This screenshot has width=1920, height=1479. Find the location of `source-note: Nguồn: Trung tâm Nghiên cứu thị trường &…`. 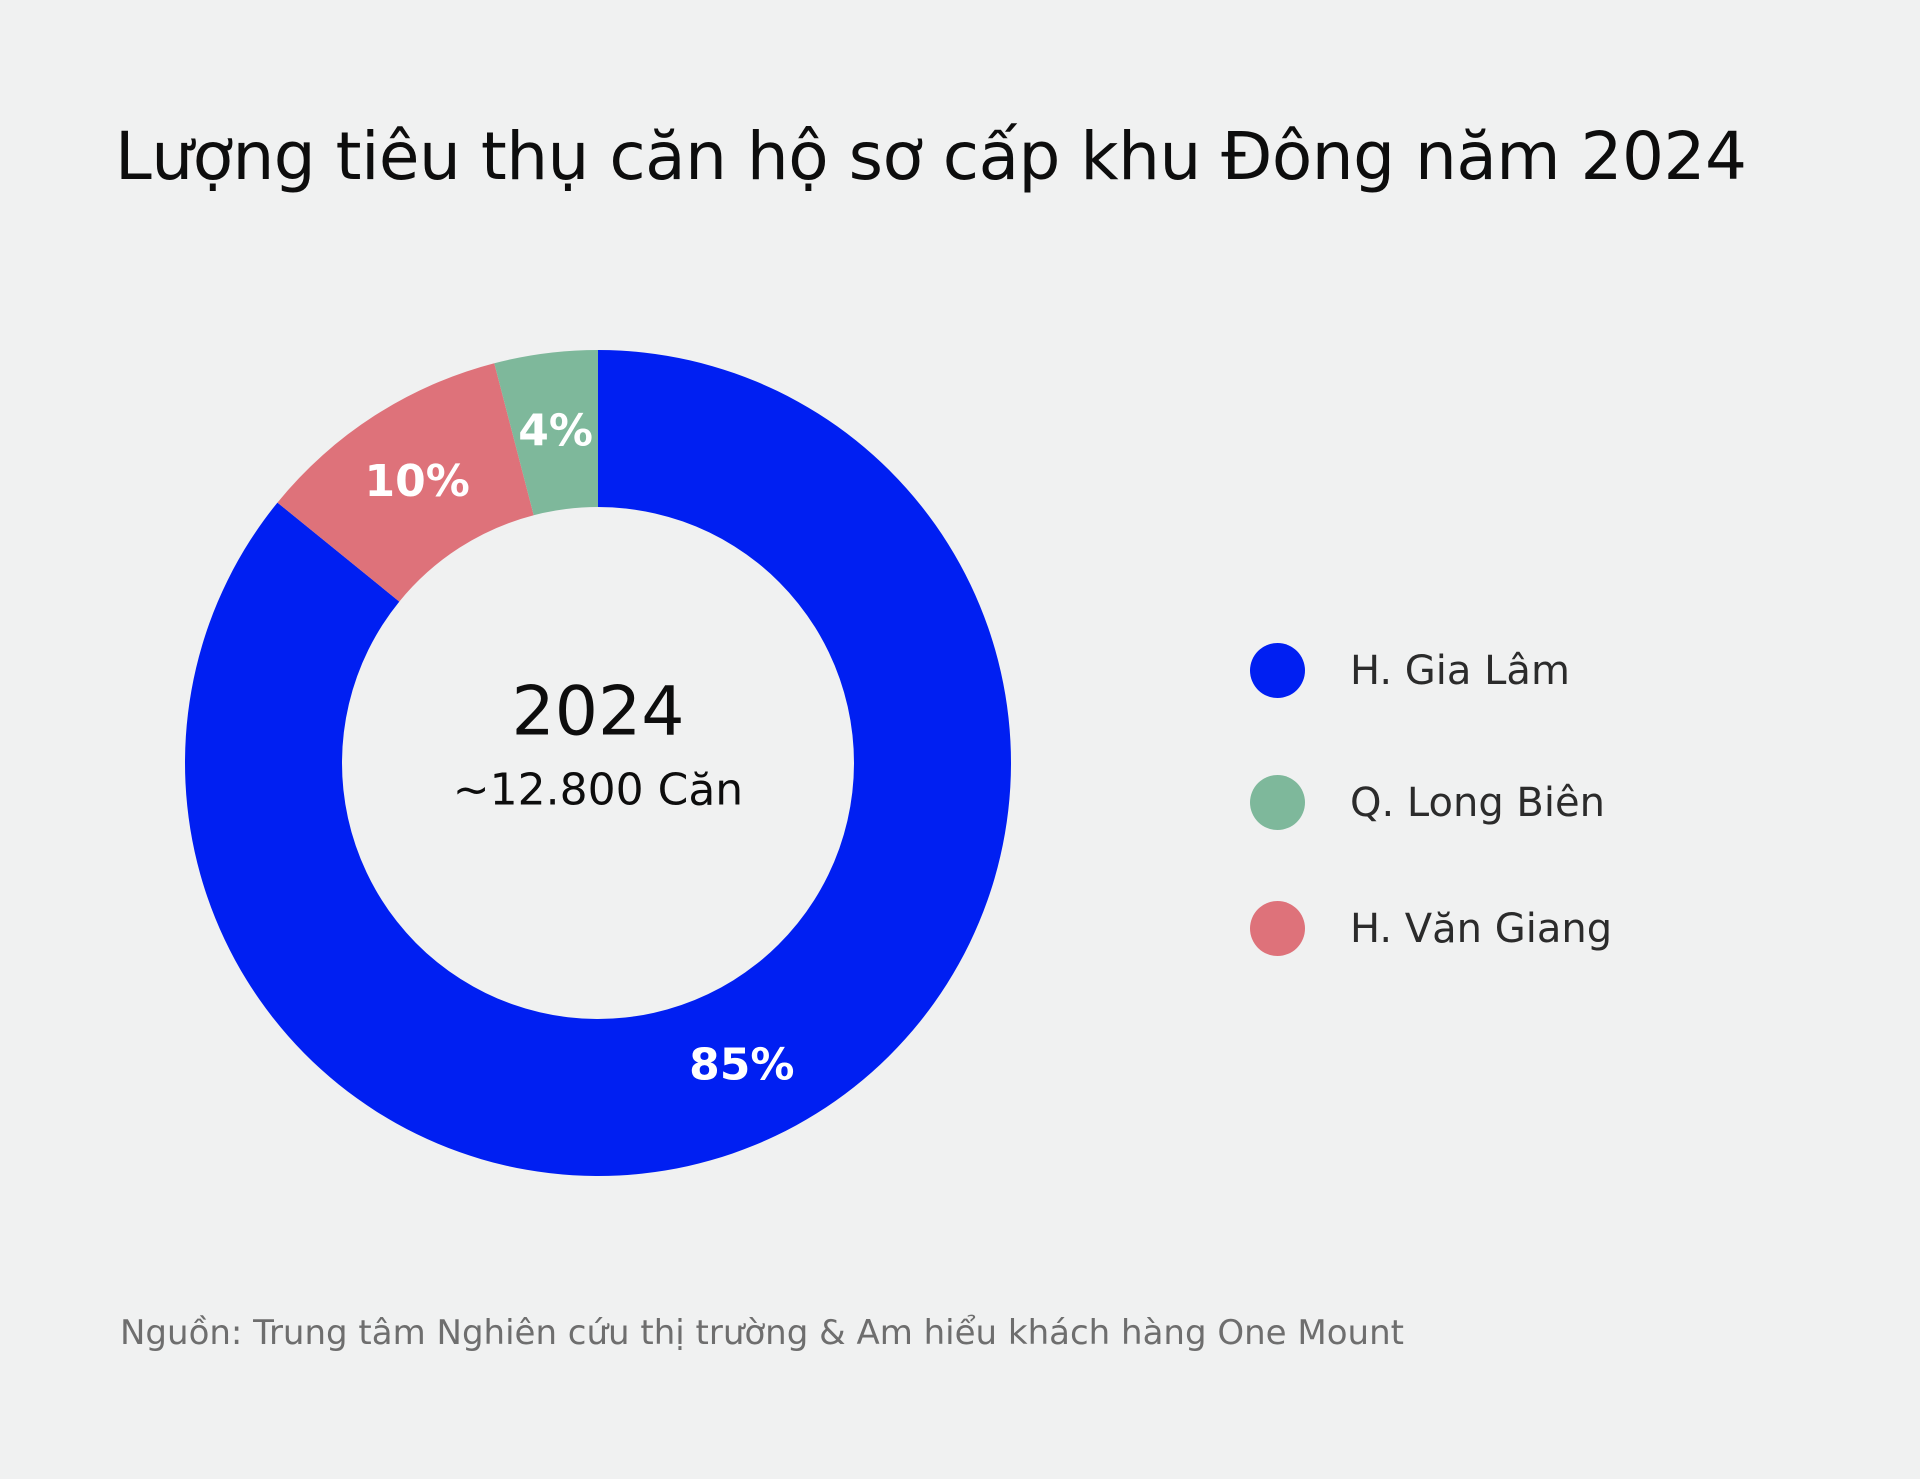

source-note: Nguồn: Trung tâm Nghiên cứu thị trường &… is located at coordinates (762, 1333).